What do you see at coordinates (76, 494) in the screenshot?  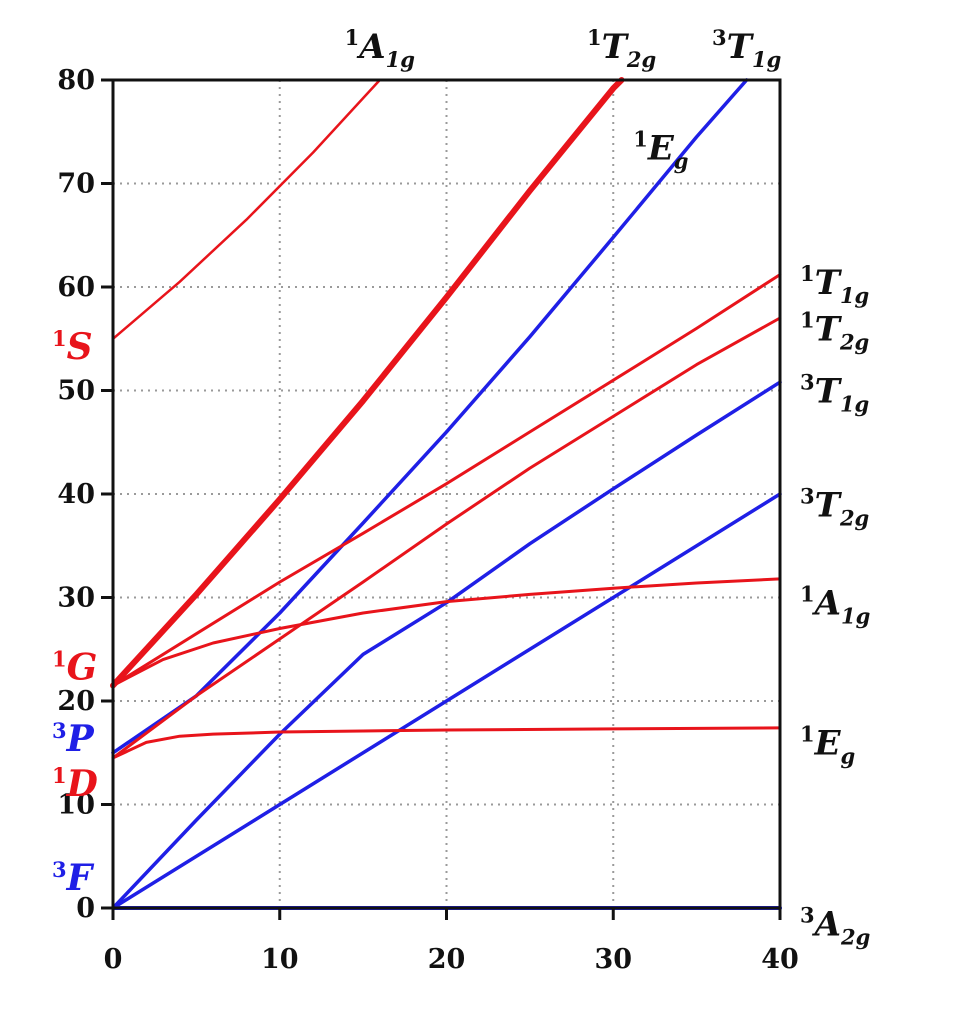 I see `y-tick-label: 40` at bounding box center [76, 494].